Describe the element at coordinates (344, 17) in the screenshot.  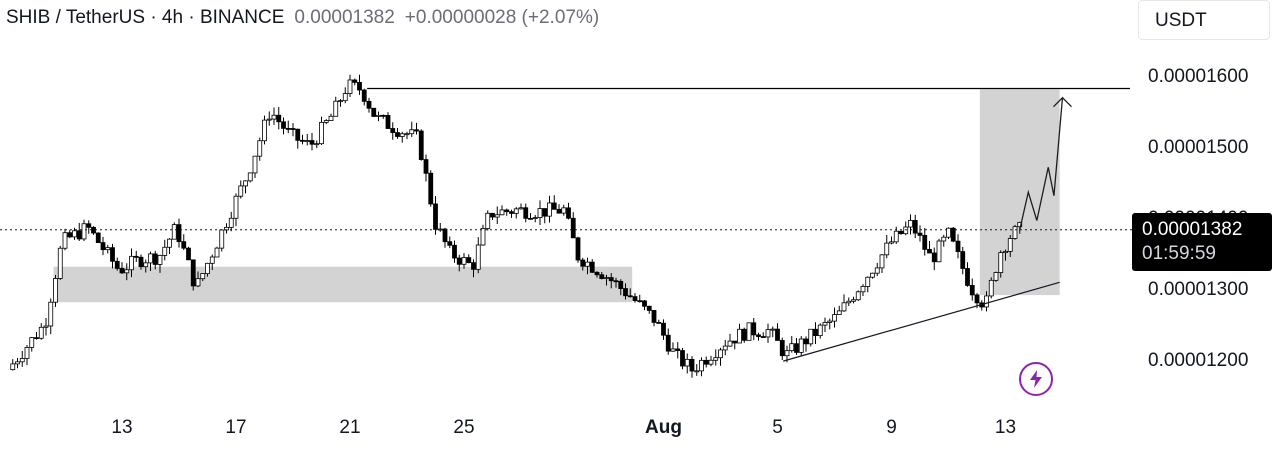
I see `last-price: 0.00001382` at that location.